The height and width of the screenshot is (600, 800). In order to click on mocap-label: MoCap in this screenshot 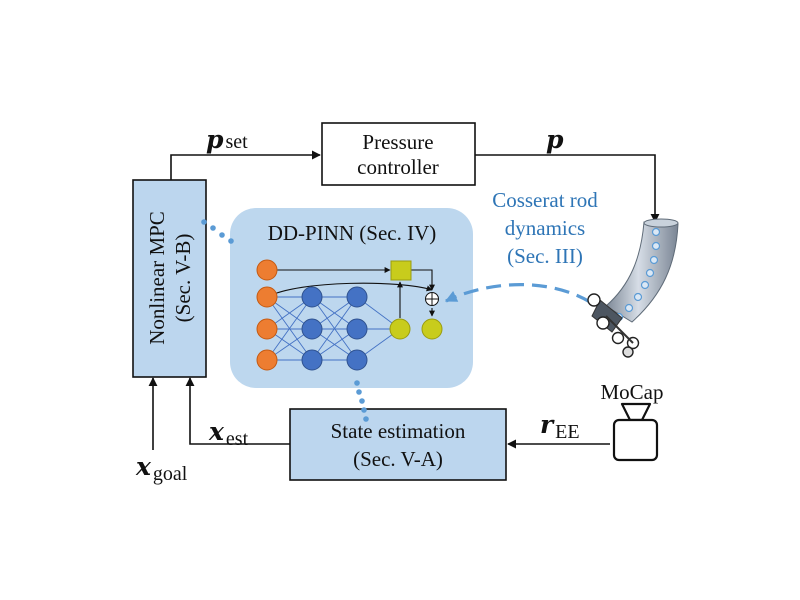, I will do `click(632, 392)`.